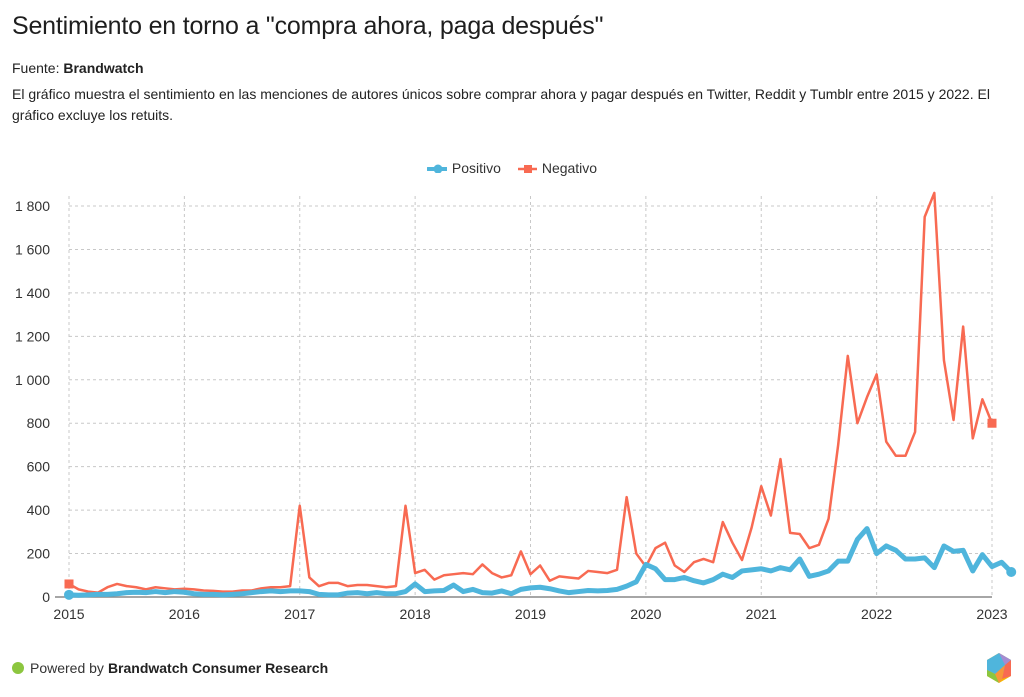 This screenshot has width=1024, height=697. Describe the element at coordinates (39, 423) in the screenshot. I see `y-tick-label: 800` at that location.